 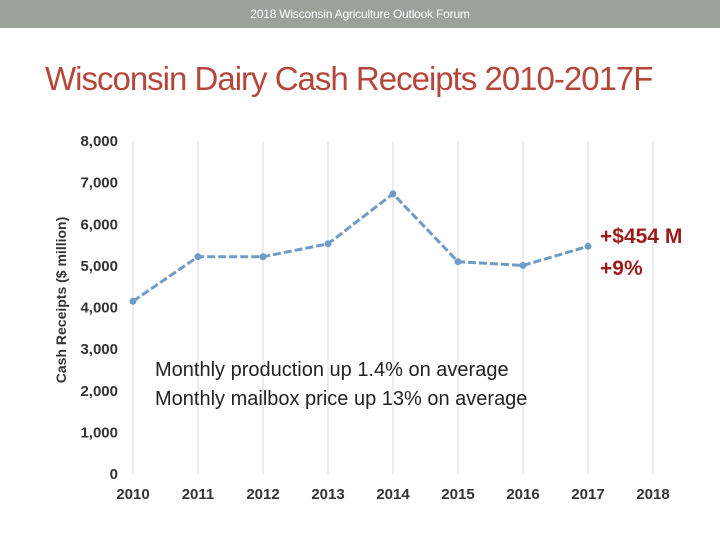 What do you see at coordinates (99, 432) in the screenshot?
I see `y-tick-label: 1,000` at bounding box center [99, 432].